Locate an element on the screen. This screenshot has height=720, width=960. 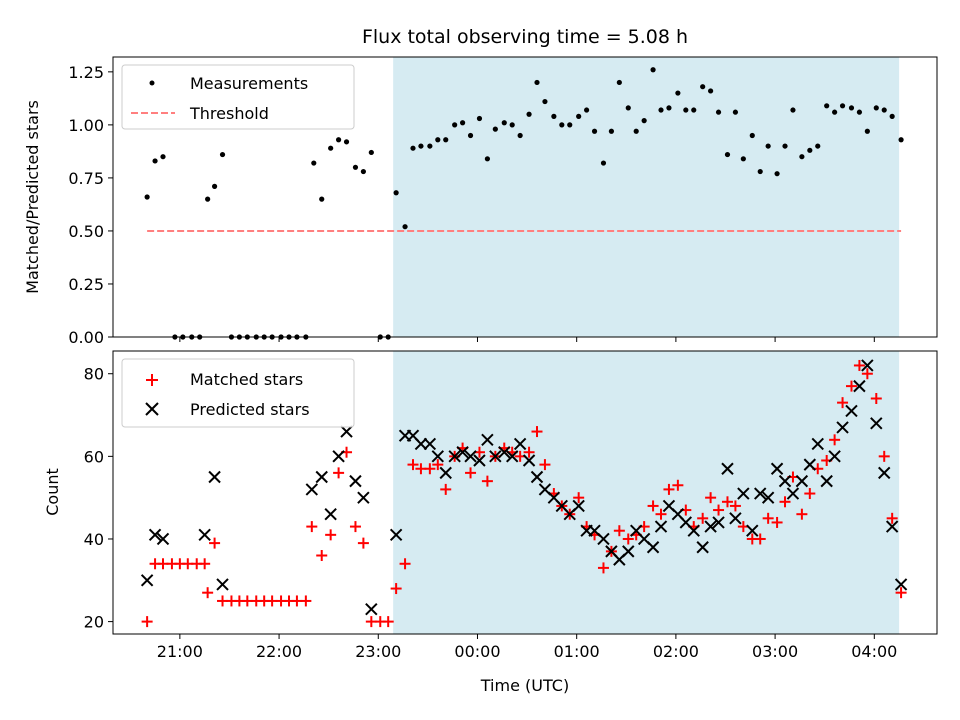
y-tick-label: 0.75 is located at coordinates (86, 178).